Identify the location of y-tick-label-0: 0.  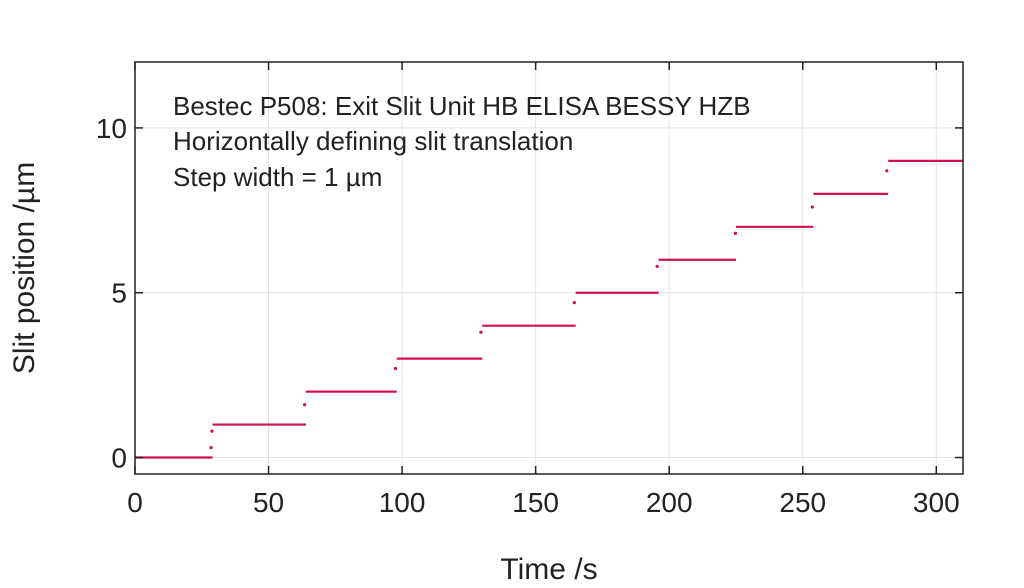
(119, 458).